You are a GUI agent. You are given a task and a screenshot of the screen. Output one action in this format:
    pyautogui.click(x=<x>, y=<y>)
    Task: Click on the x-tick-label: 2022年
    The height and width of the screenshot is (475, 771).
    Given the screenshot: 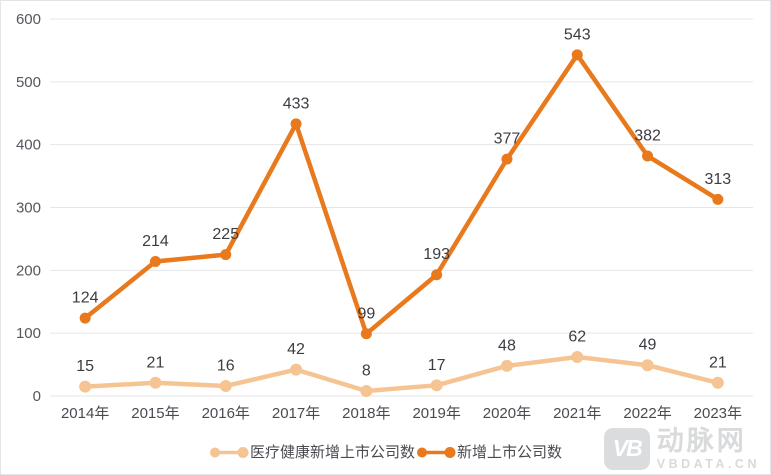 What is the action you would take?
    pyautogui.click(x=647, y=413)
    